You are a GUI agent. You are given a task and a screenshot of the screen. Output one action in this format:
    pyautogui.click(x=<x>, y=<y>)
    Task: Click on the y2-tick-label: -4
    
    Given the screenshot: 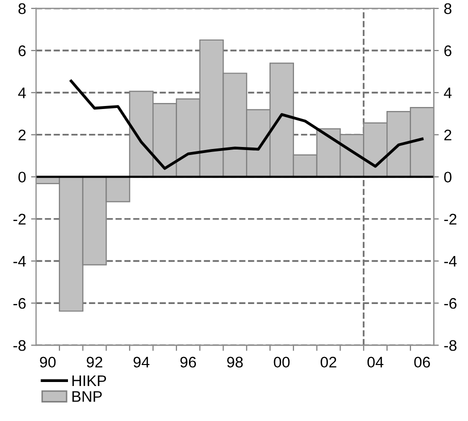 What is the action you would take?
    pyautogui.click(x=450, y=261)
    